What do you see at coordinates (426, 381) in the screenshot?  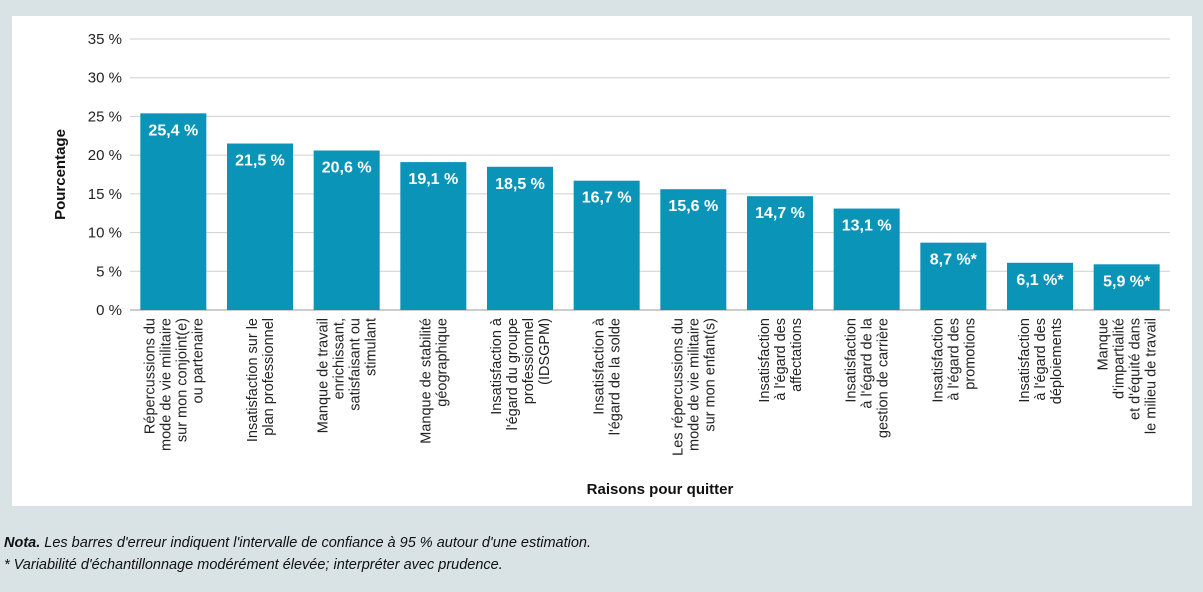 I see `x-category-label: Manque de stabilité` at bounding box center [426, 381].